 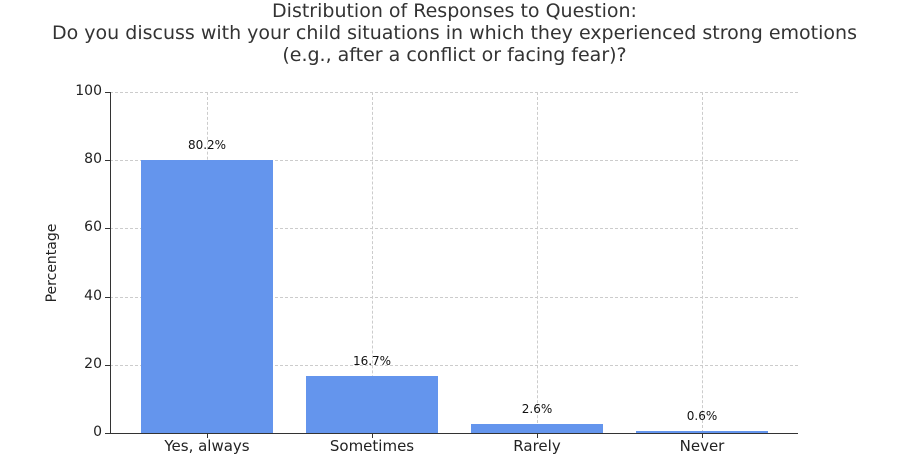 What do you see at coordinates (454, 433) in the screenshot?
I see `x-axis-line` at bounding box center [454, 433].